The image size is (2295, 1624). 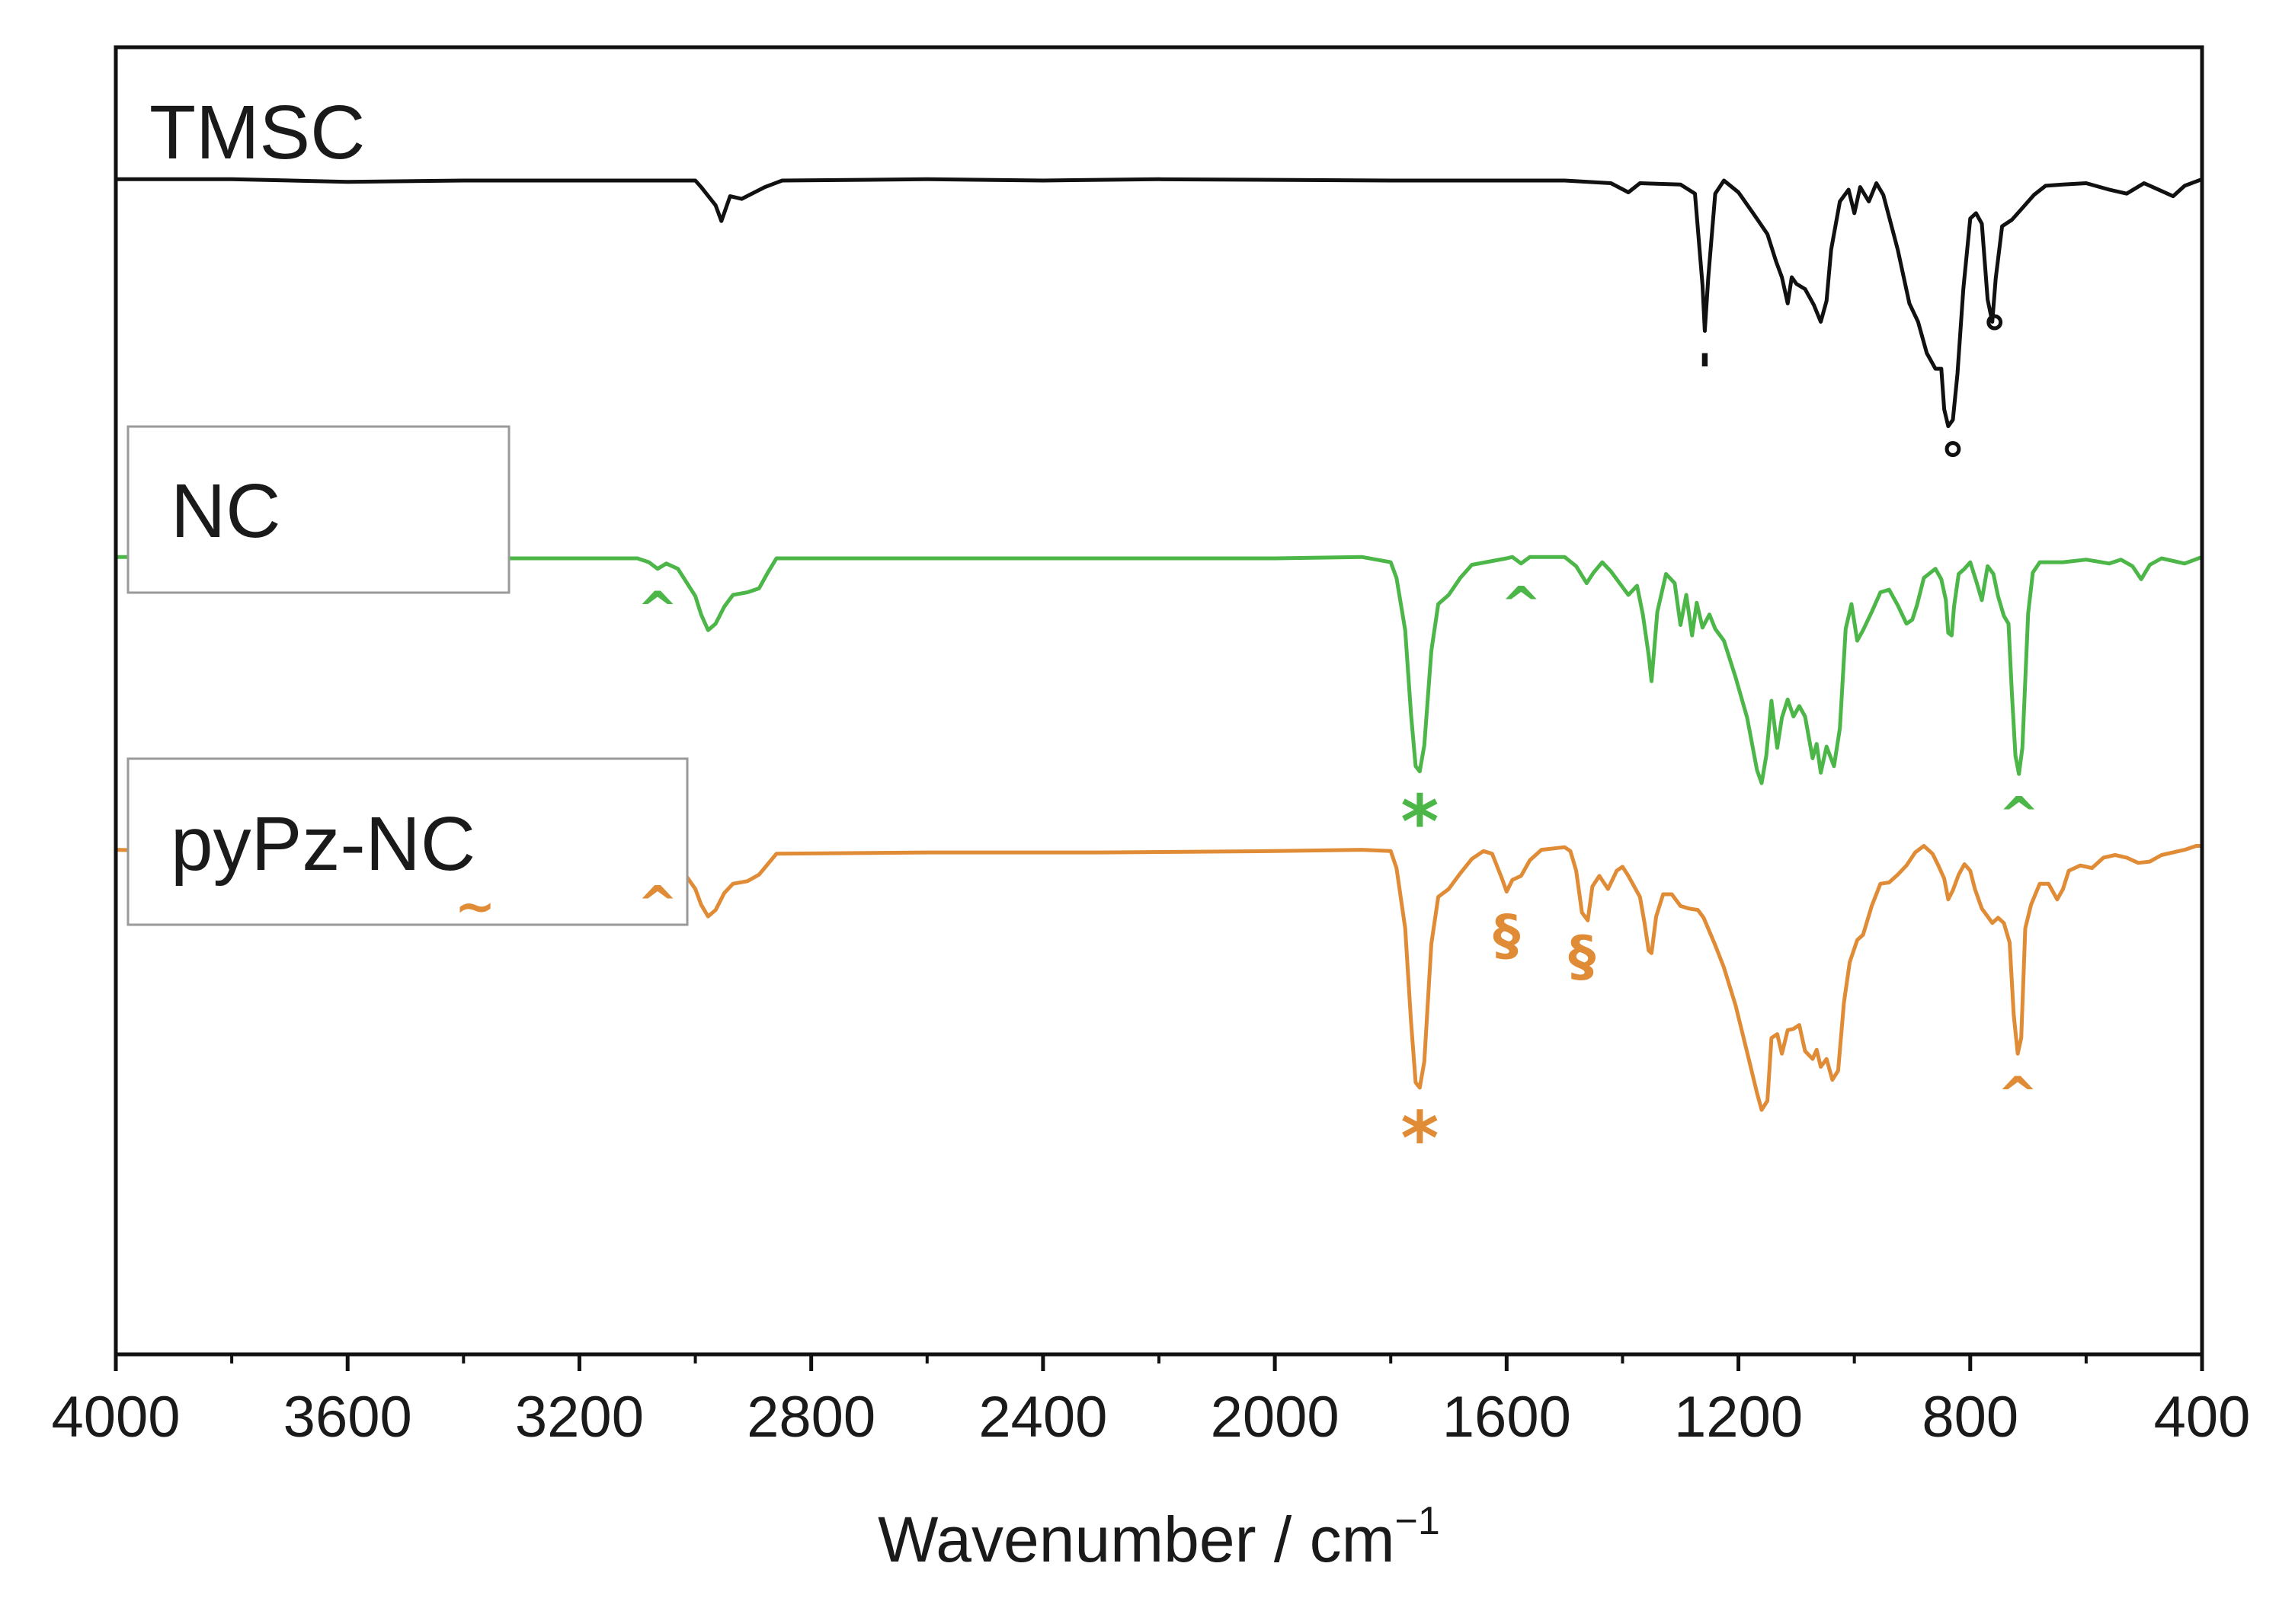 I want to click on peak-marker-pypz-nc-5: ^, so click(x=2017, y=1095).